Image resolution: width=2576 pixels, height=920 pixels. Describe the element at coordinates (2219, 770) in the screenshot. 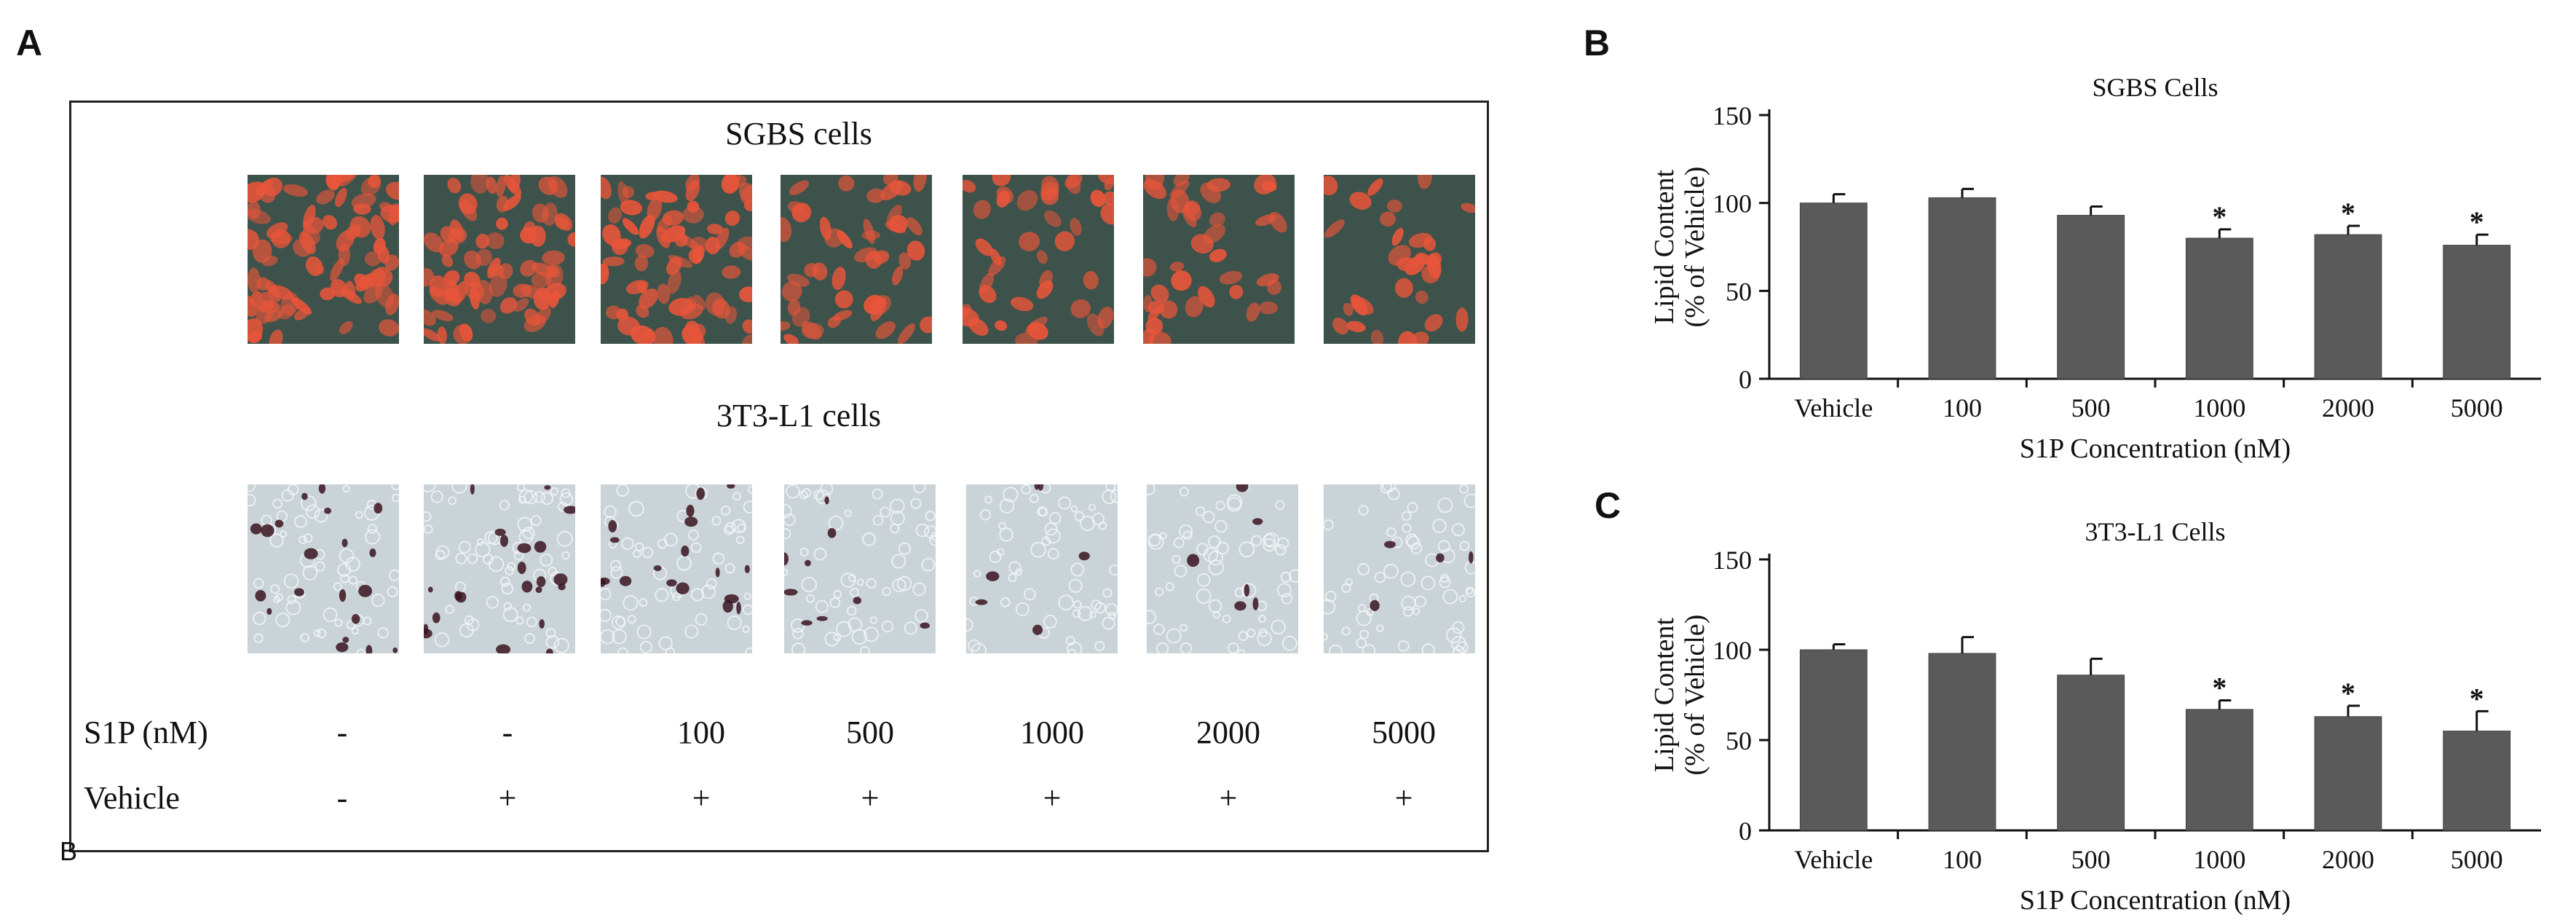

I see `bar` at that location.